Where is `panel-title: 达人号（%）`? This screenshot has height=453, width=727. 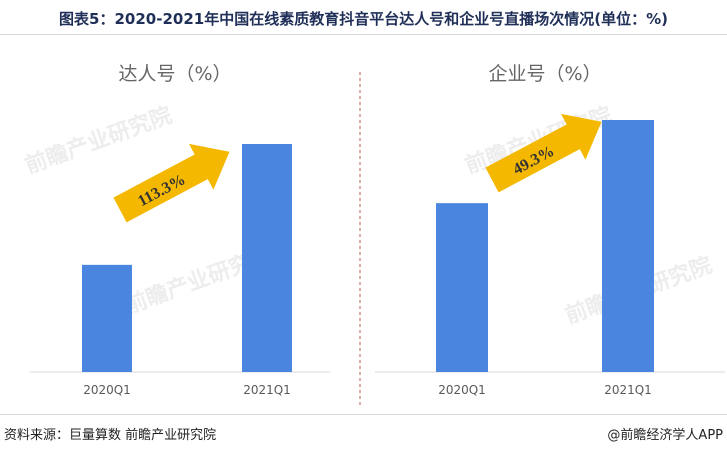
panel-title: 达人号（%） is located at coordinates (174, 74).